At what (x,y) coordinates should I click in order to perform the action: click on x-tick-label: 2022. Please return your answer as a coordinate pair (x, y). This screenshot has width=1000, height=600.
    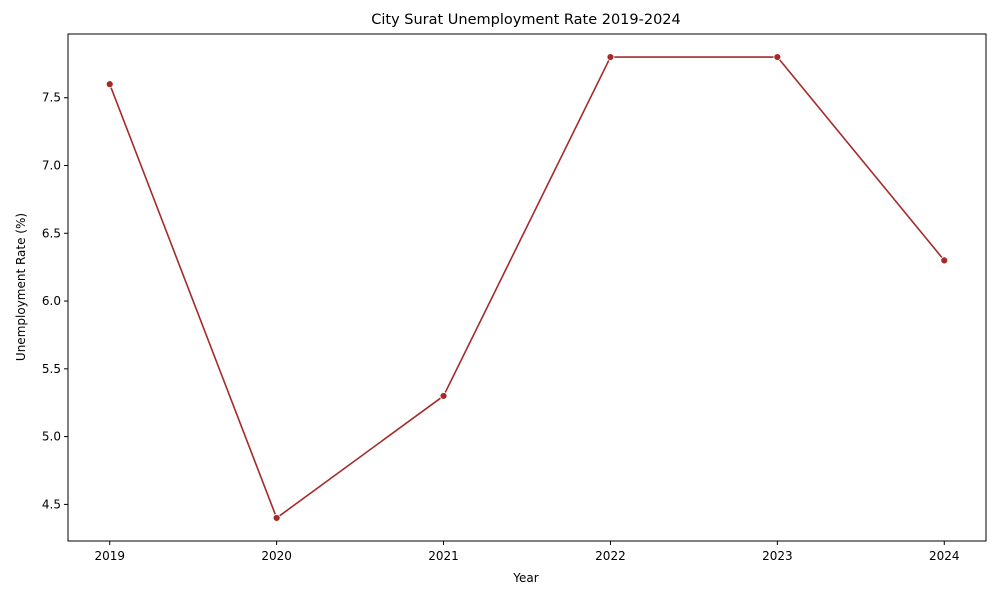
    Looking at the image, I should click on (610, 556).